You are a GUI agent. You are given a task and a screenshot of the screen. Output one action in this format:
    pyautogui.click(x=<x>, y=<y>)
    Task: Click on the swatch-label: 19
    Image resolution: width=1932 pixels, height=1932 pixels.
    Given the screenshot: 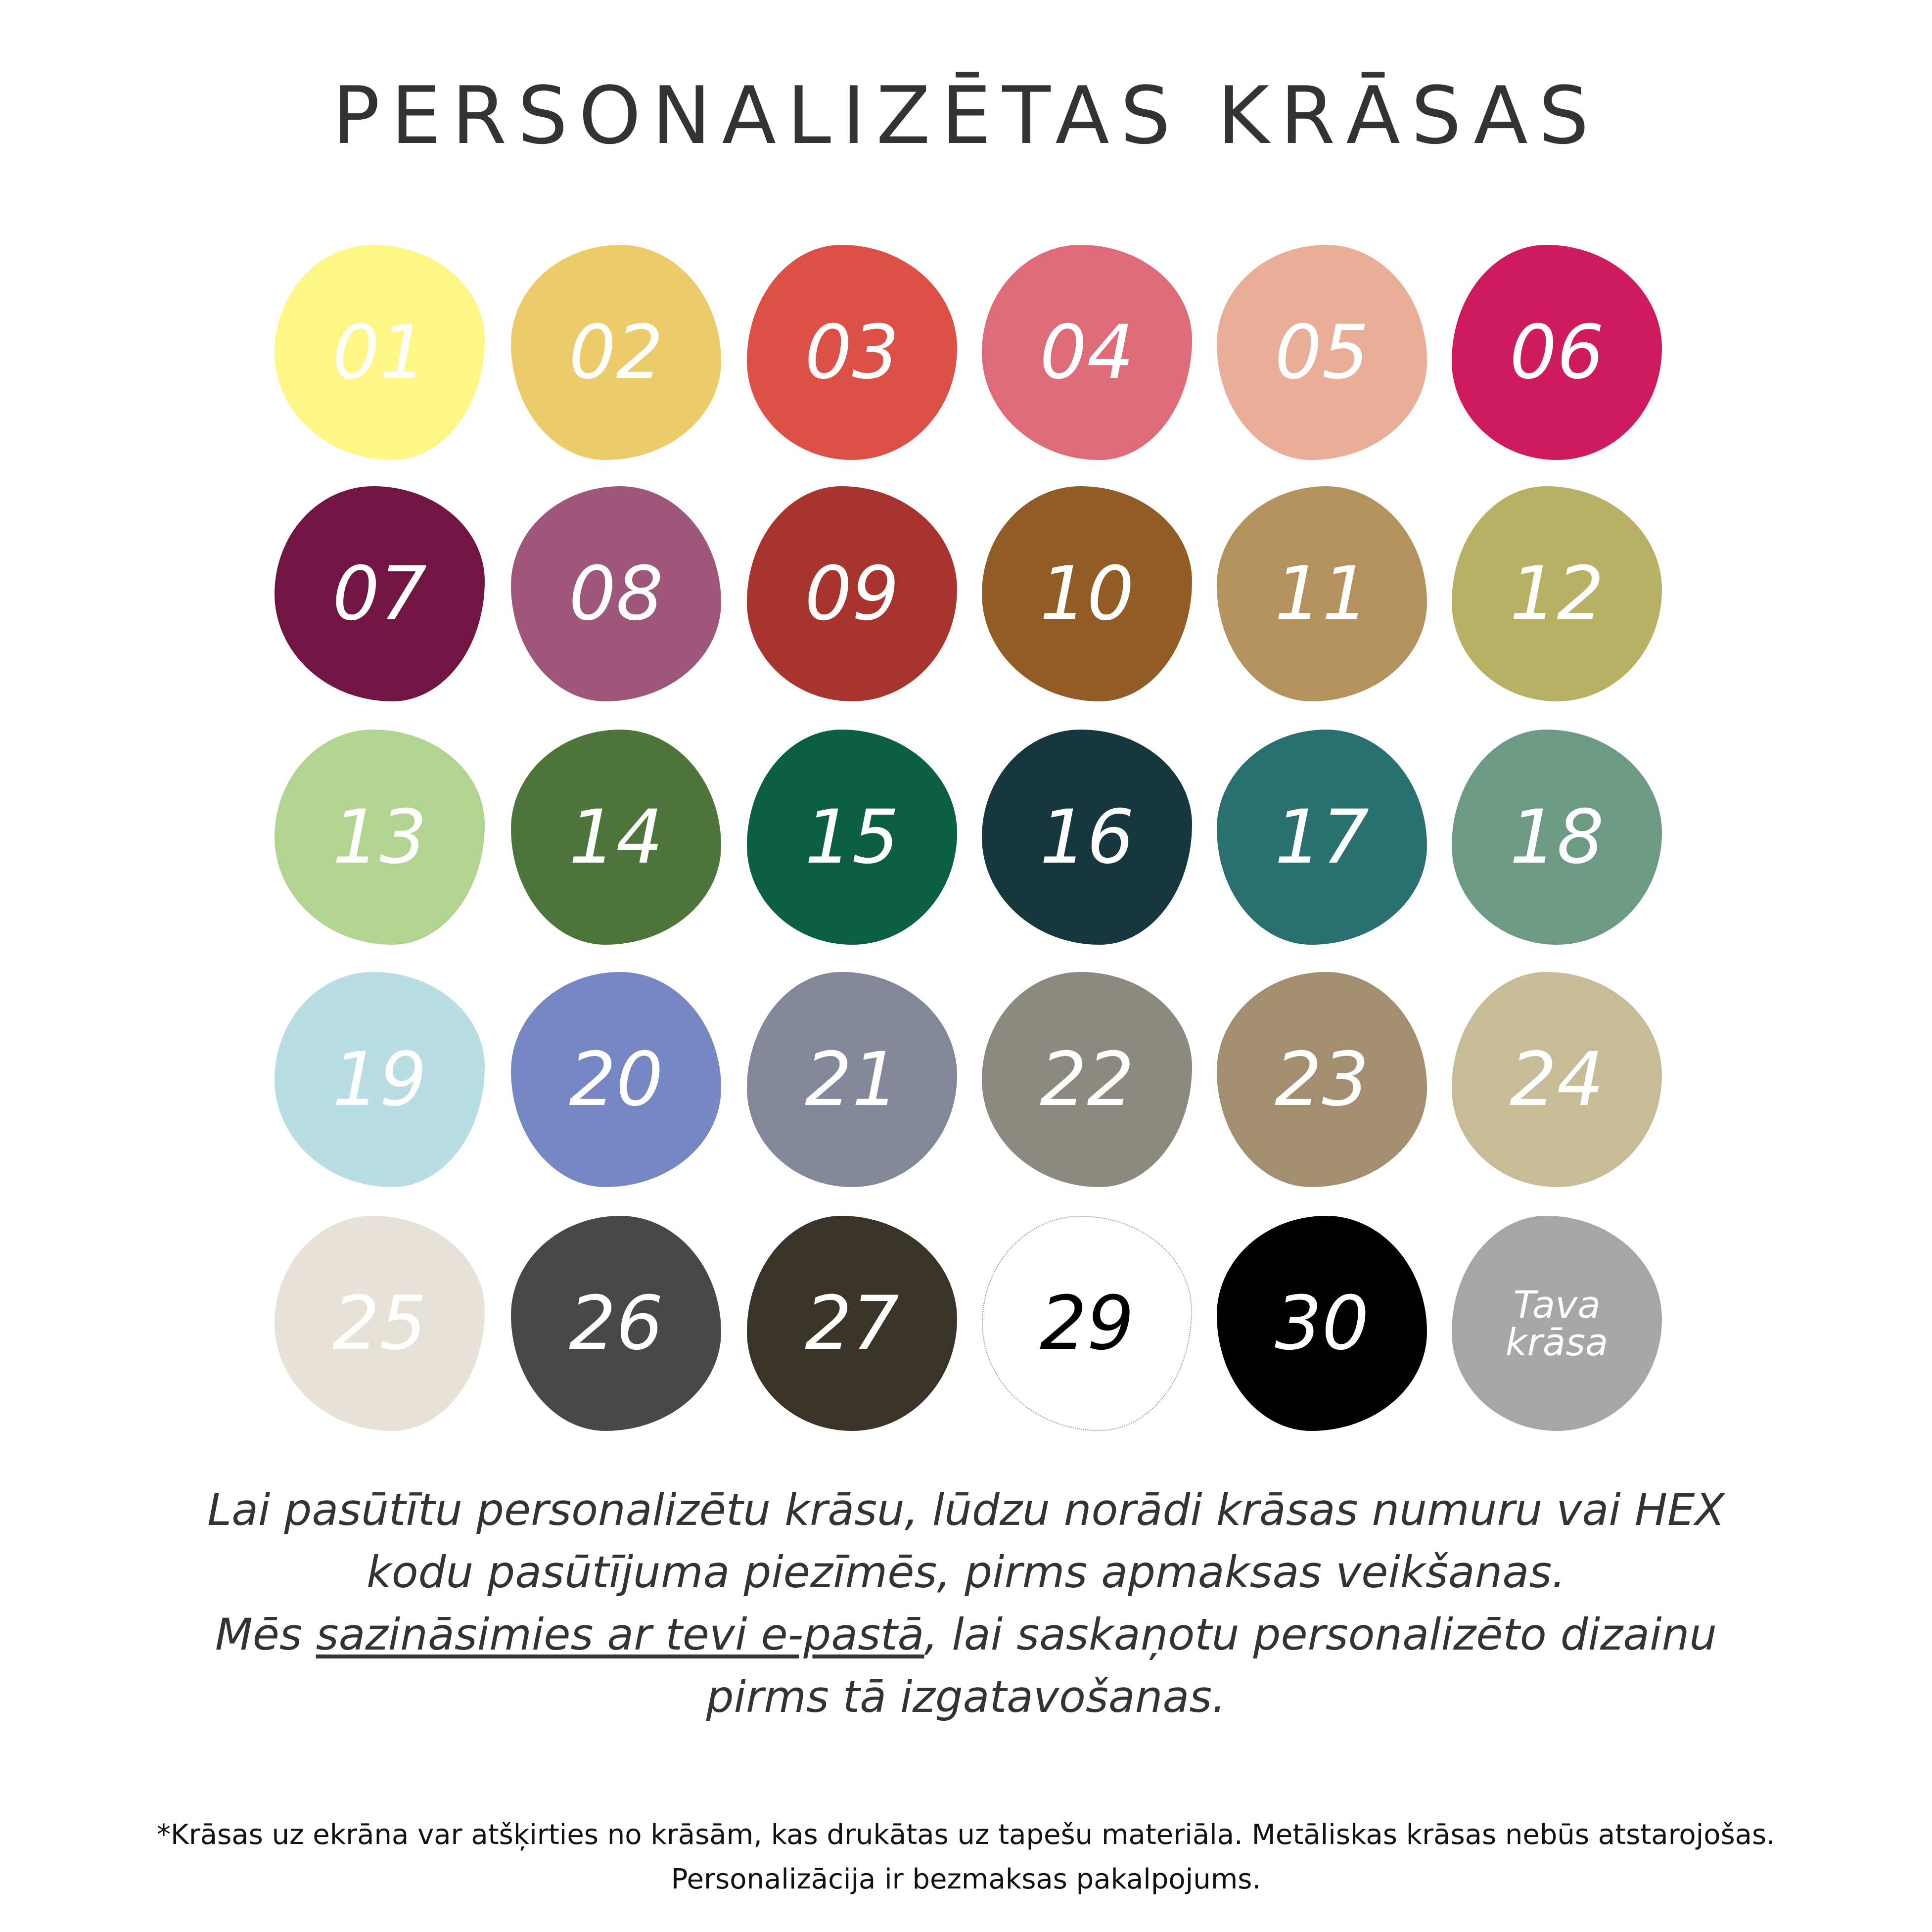 What is the action you would take?
    pyautogui.click(x=379, y=1079)
    